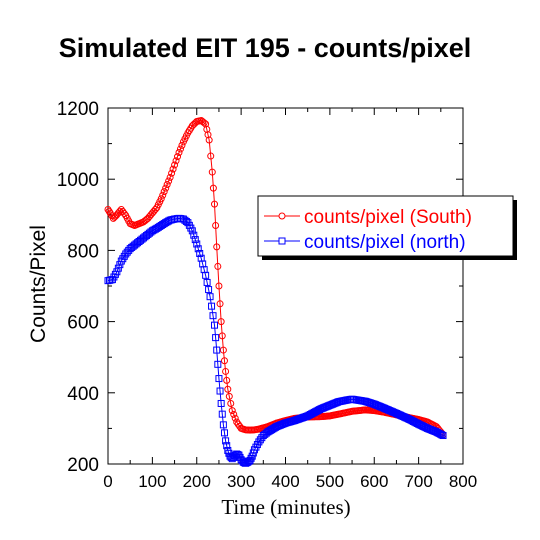  Describe the element at coordinates (83, 323) in the screenshot. I see `y-tick-label: 600` at that location.